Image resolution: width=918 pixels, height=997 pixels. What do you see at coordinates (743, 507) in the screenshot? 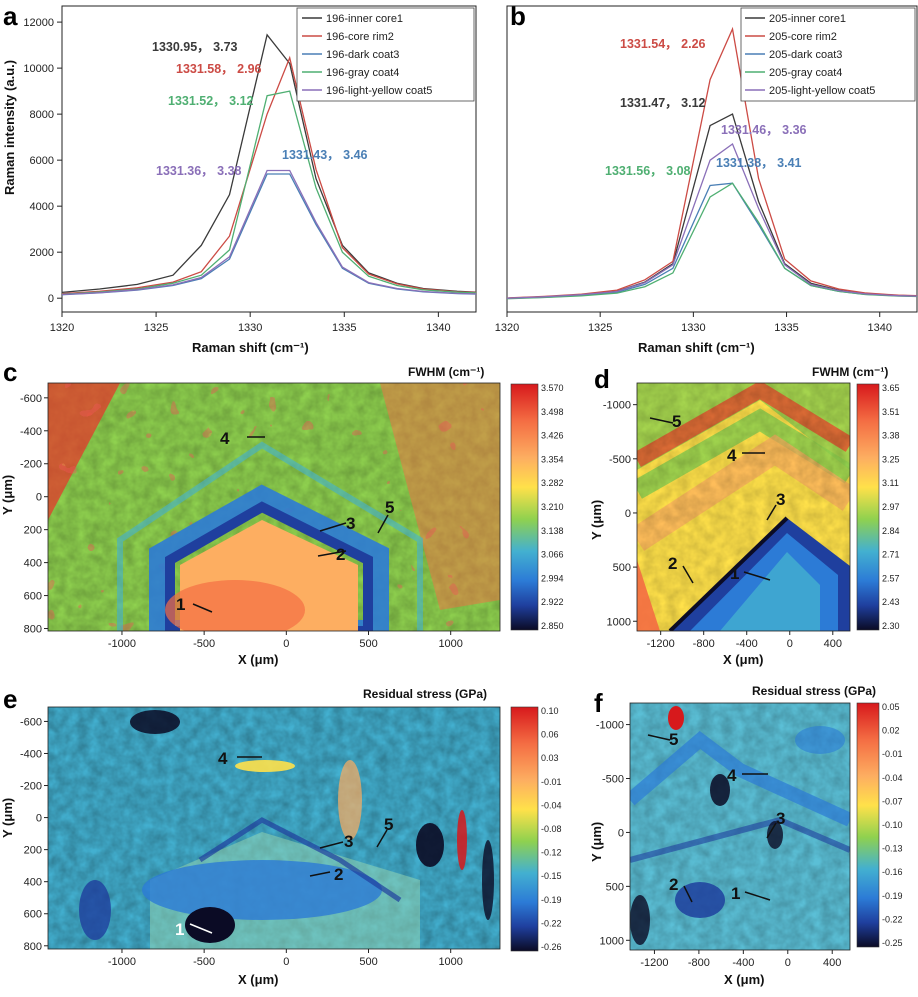
I see `heatmap-d` at bounding box center [743, 507].